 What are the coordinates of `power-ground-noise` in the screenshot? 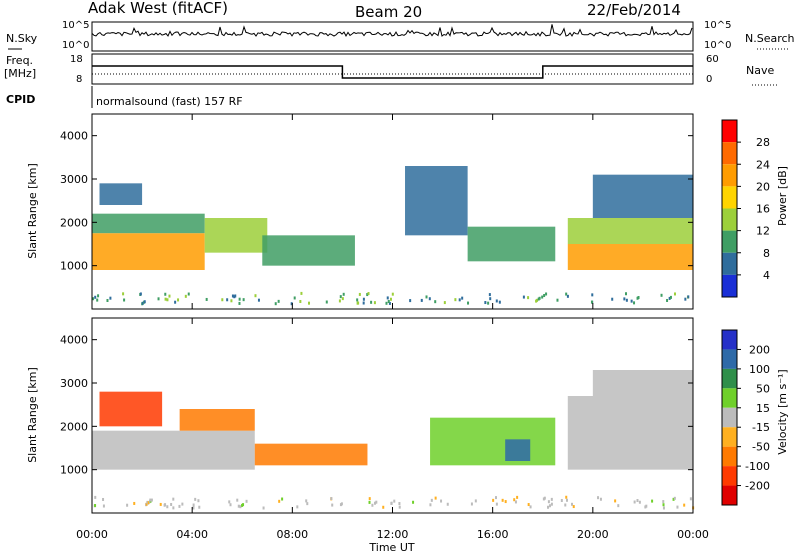 It's located at (391, 298).